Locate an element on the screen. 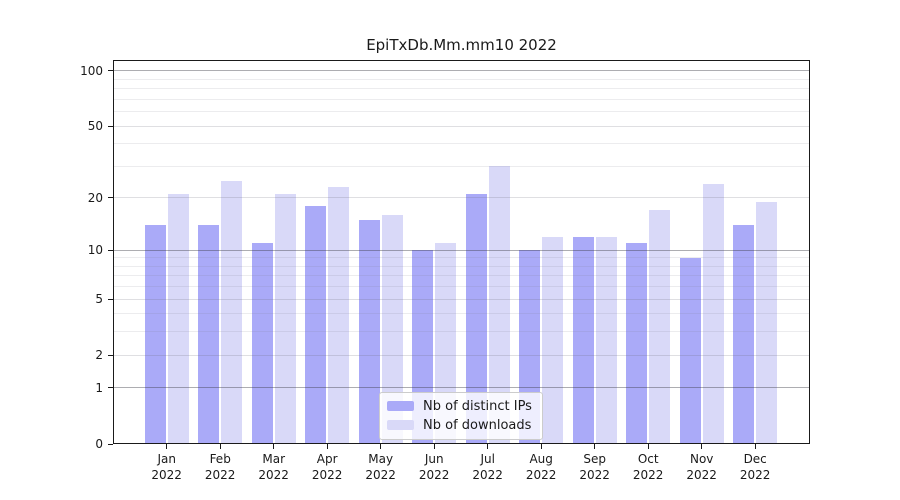 This screenshot has height=500, width=900. bar-nov-downloads is located at coordinates (713, 313).